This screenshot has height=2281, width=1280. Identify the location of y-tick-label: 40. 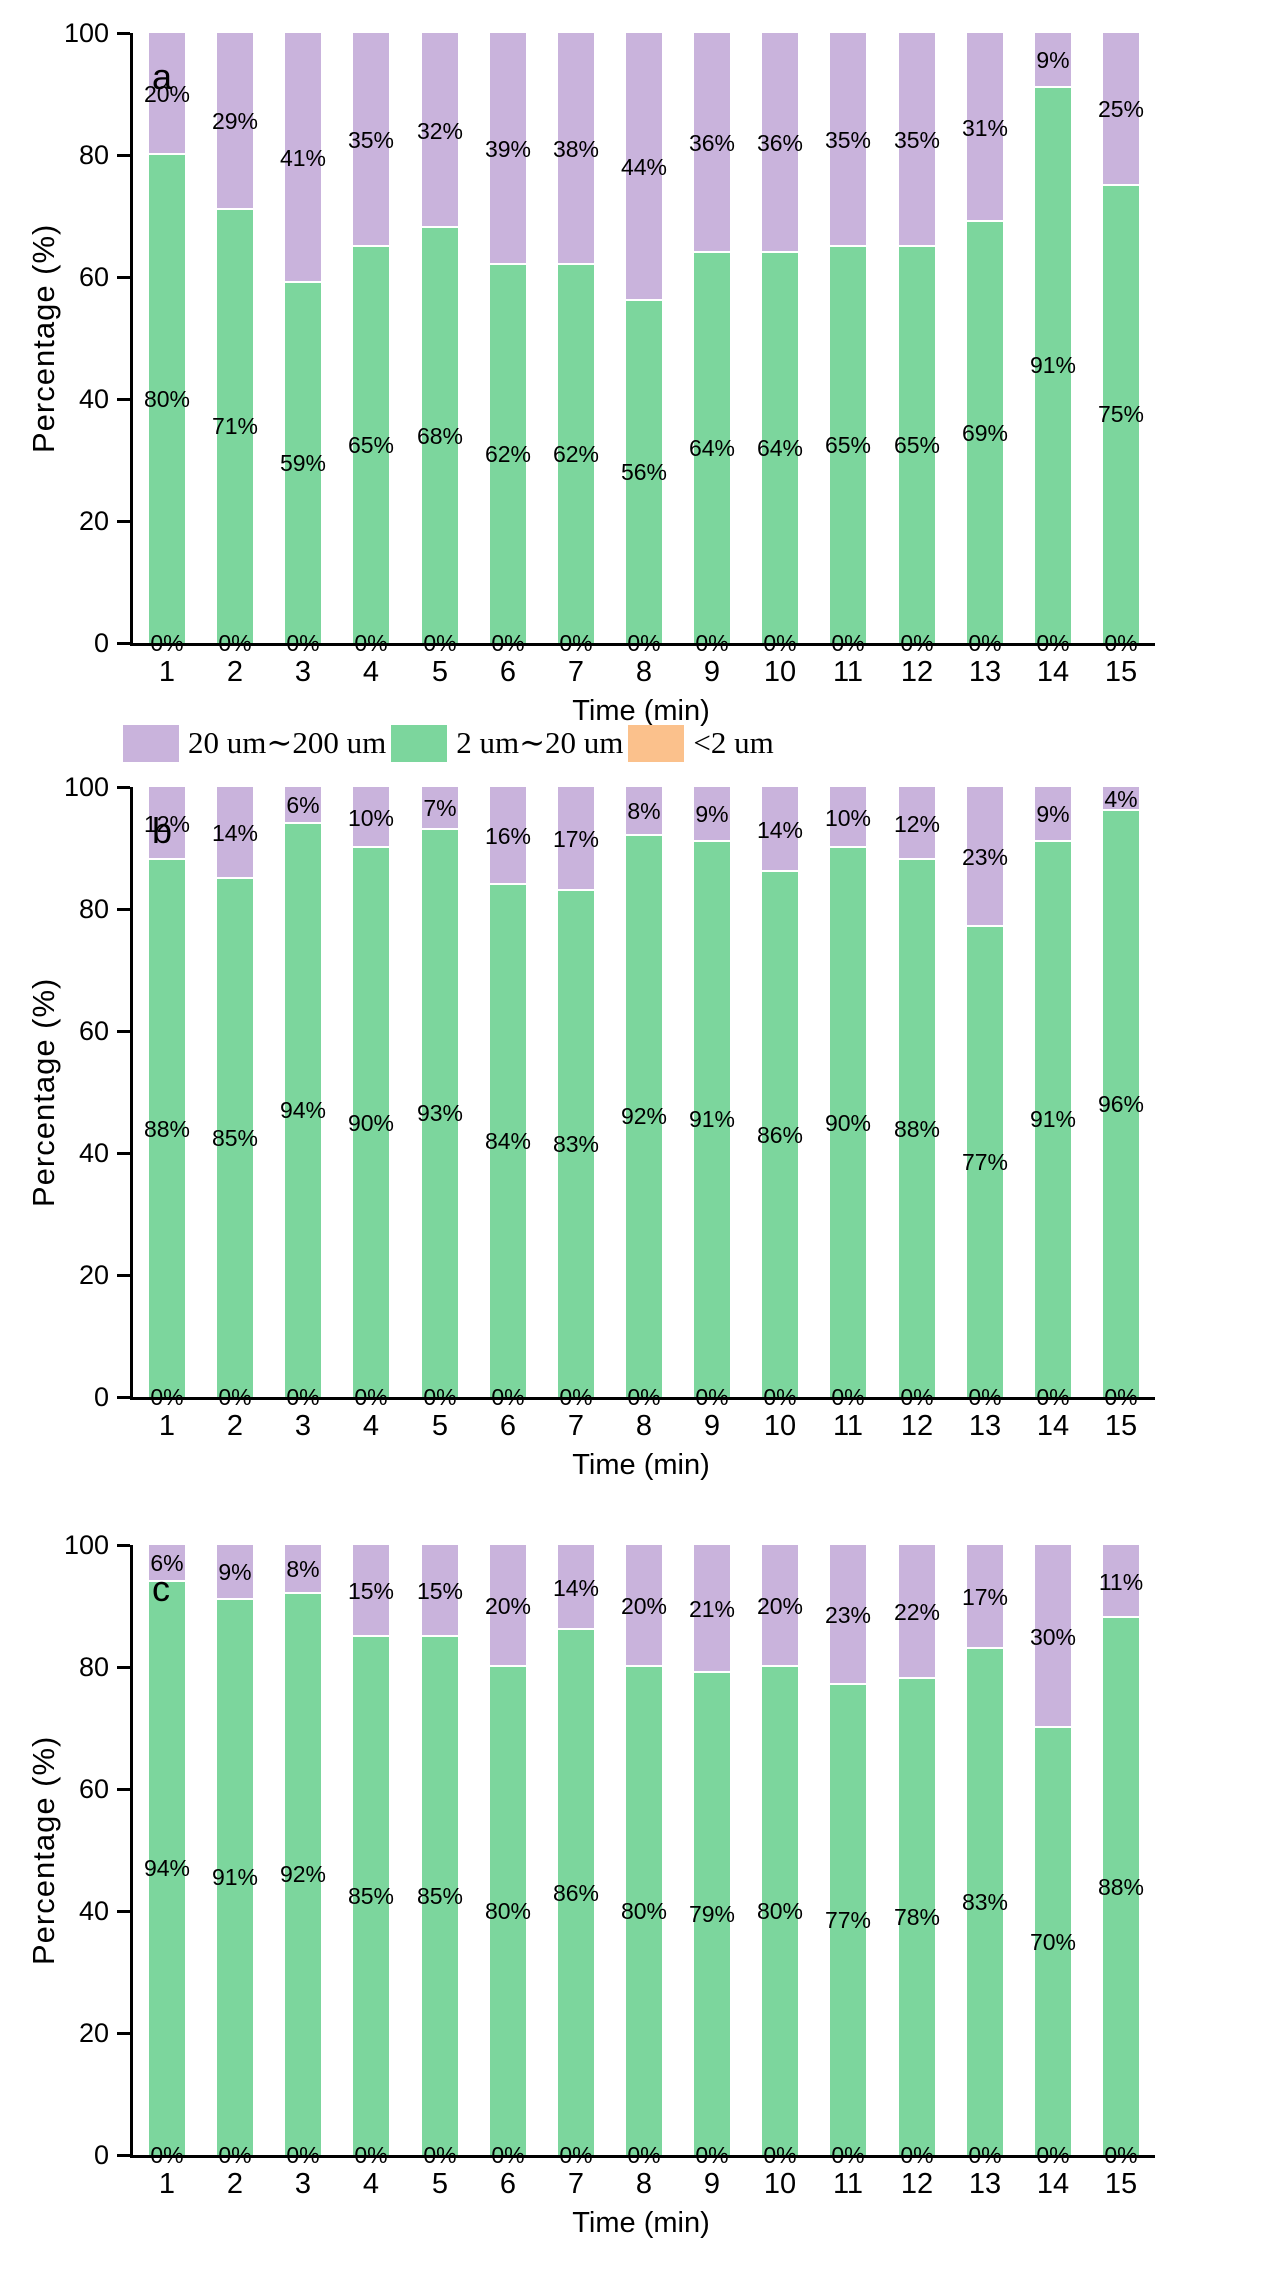
(93, 1153).